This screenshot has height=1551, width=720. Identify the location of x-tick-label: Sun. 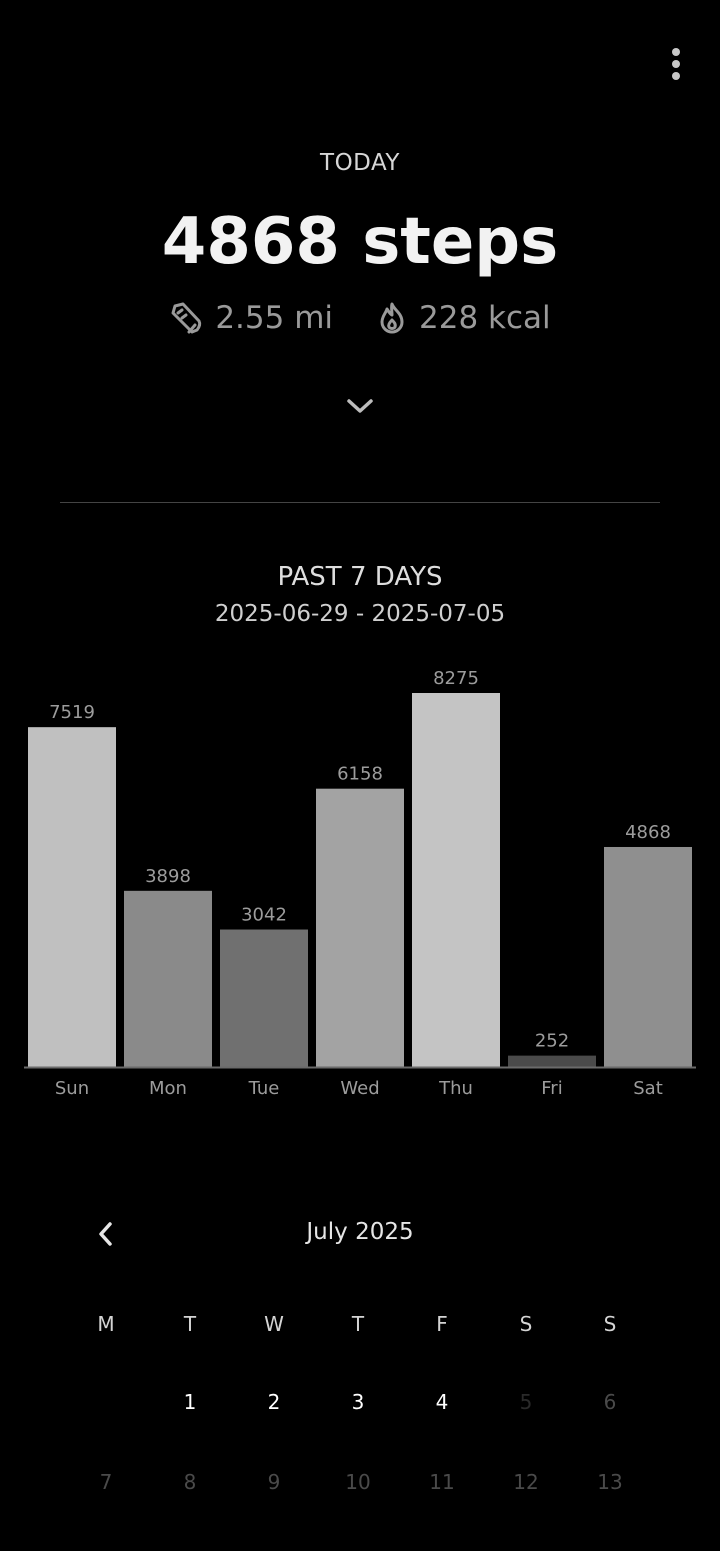
(72, 1088).